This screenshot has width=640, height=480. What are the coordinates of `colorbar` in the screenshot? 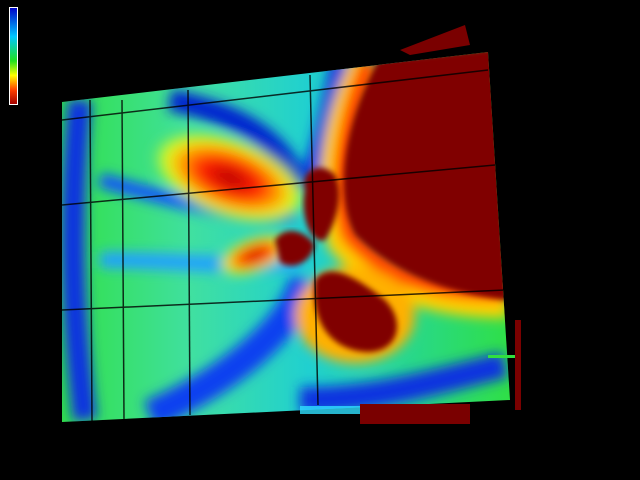 It's located at (13, 56).